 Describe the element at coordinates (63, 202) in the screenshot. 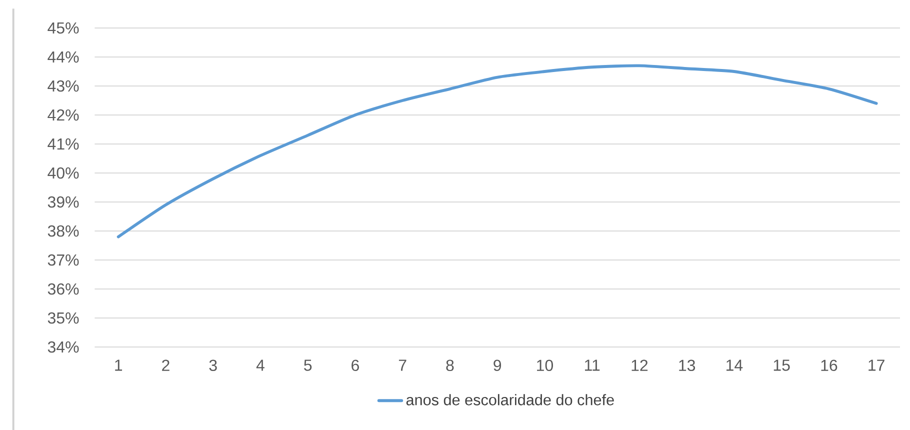

I see `y-tick-label: 39%` at that location.